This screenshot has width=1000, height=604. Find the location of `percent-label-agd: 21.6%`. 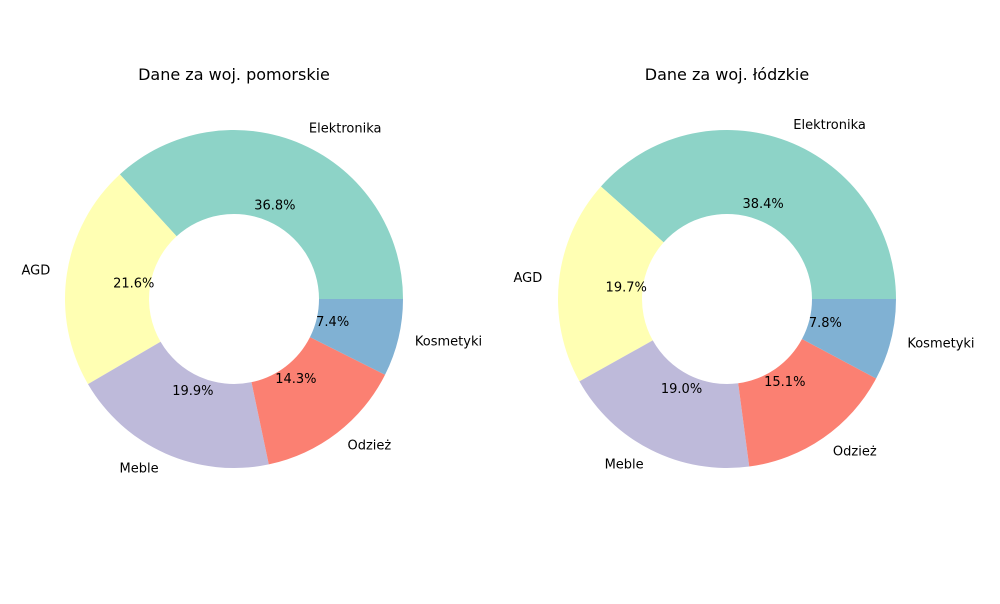

percent-label-agd: 21.6% is located at coordinates (133, 283).